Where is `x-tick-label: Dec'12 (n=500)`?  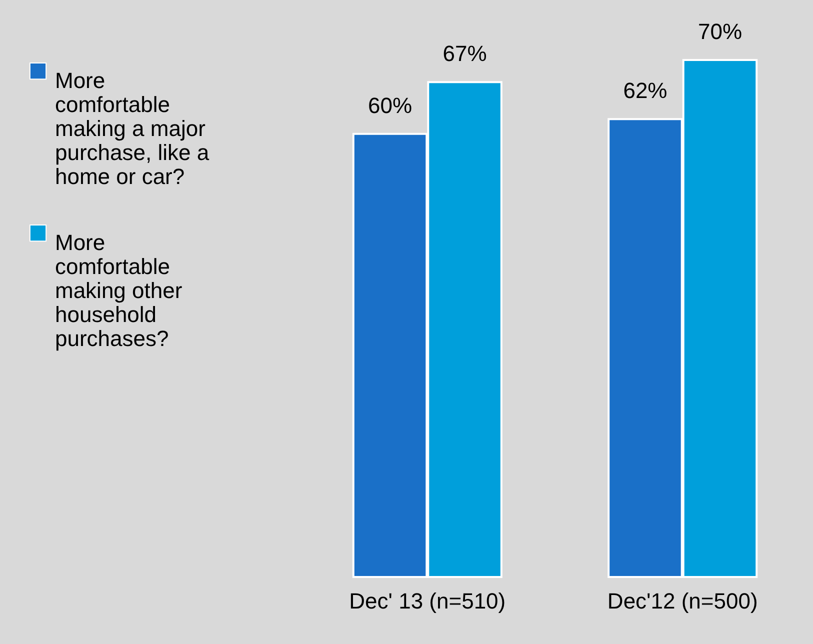 x-tick-label: Dec'12 (n=500) is located at coordinates (682, 601).